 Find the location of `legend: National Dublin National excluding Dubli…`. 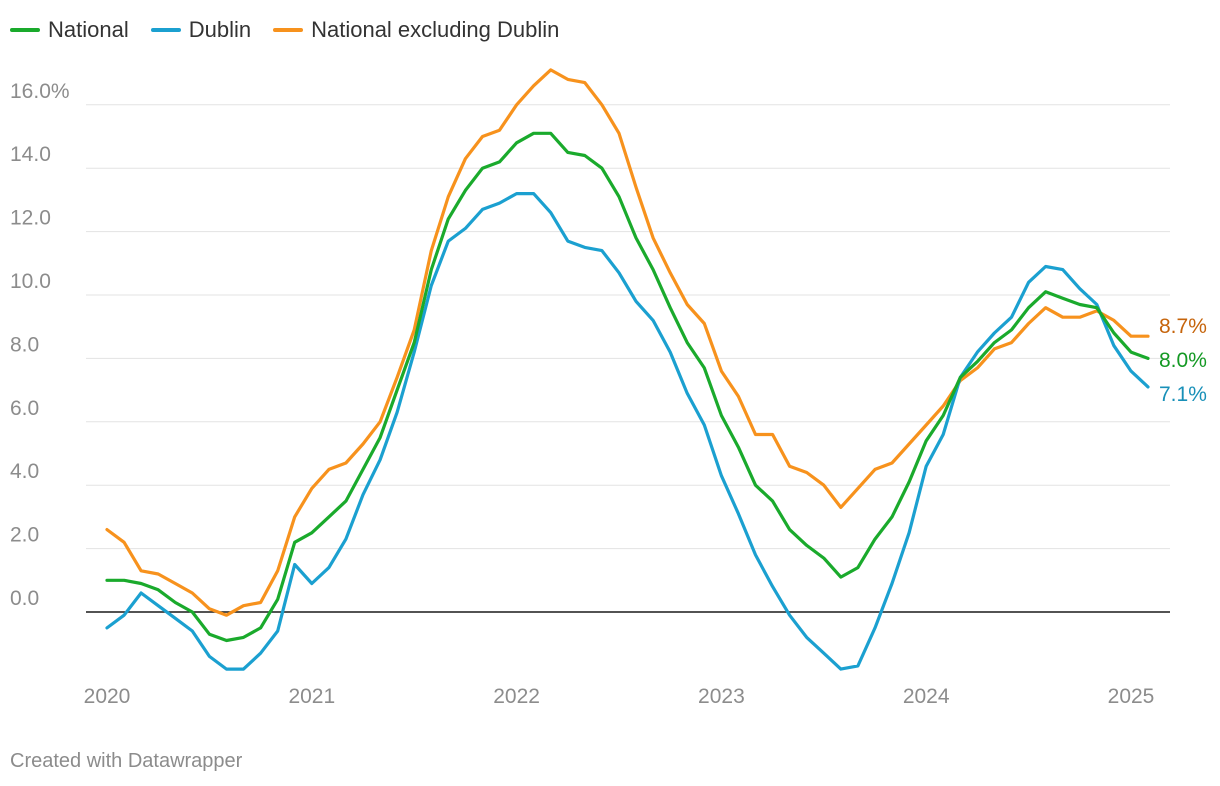

legend: National Dublin National excluding Dubli… is located at coordinates (295, 30).